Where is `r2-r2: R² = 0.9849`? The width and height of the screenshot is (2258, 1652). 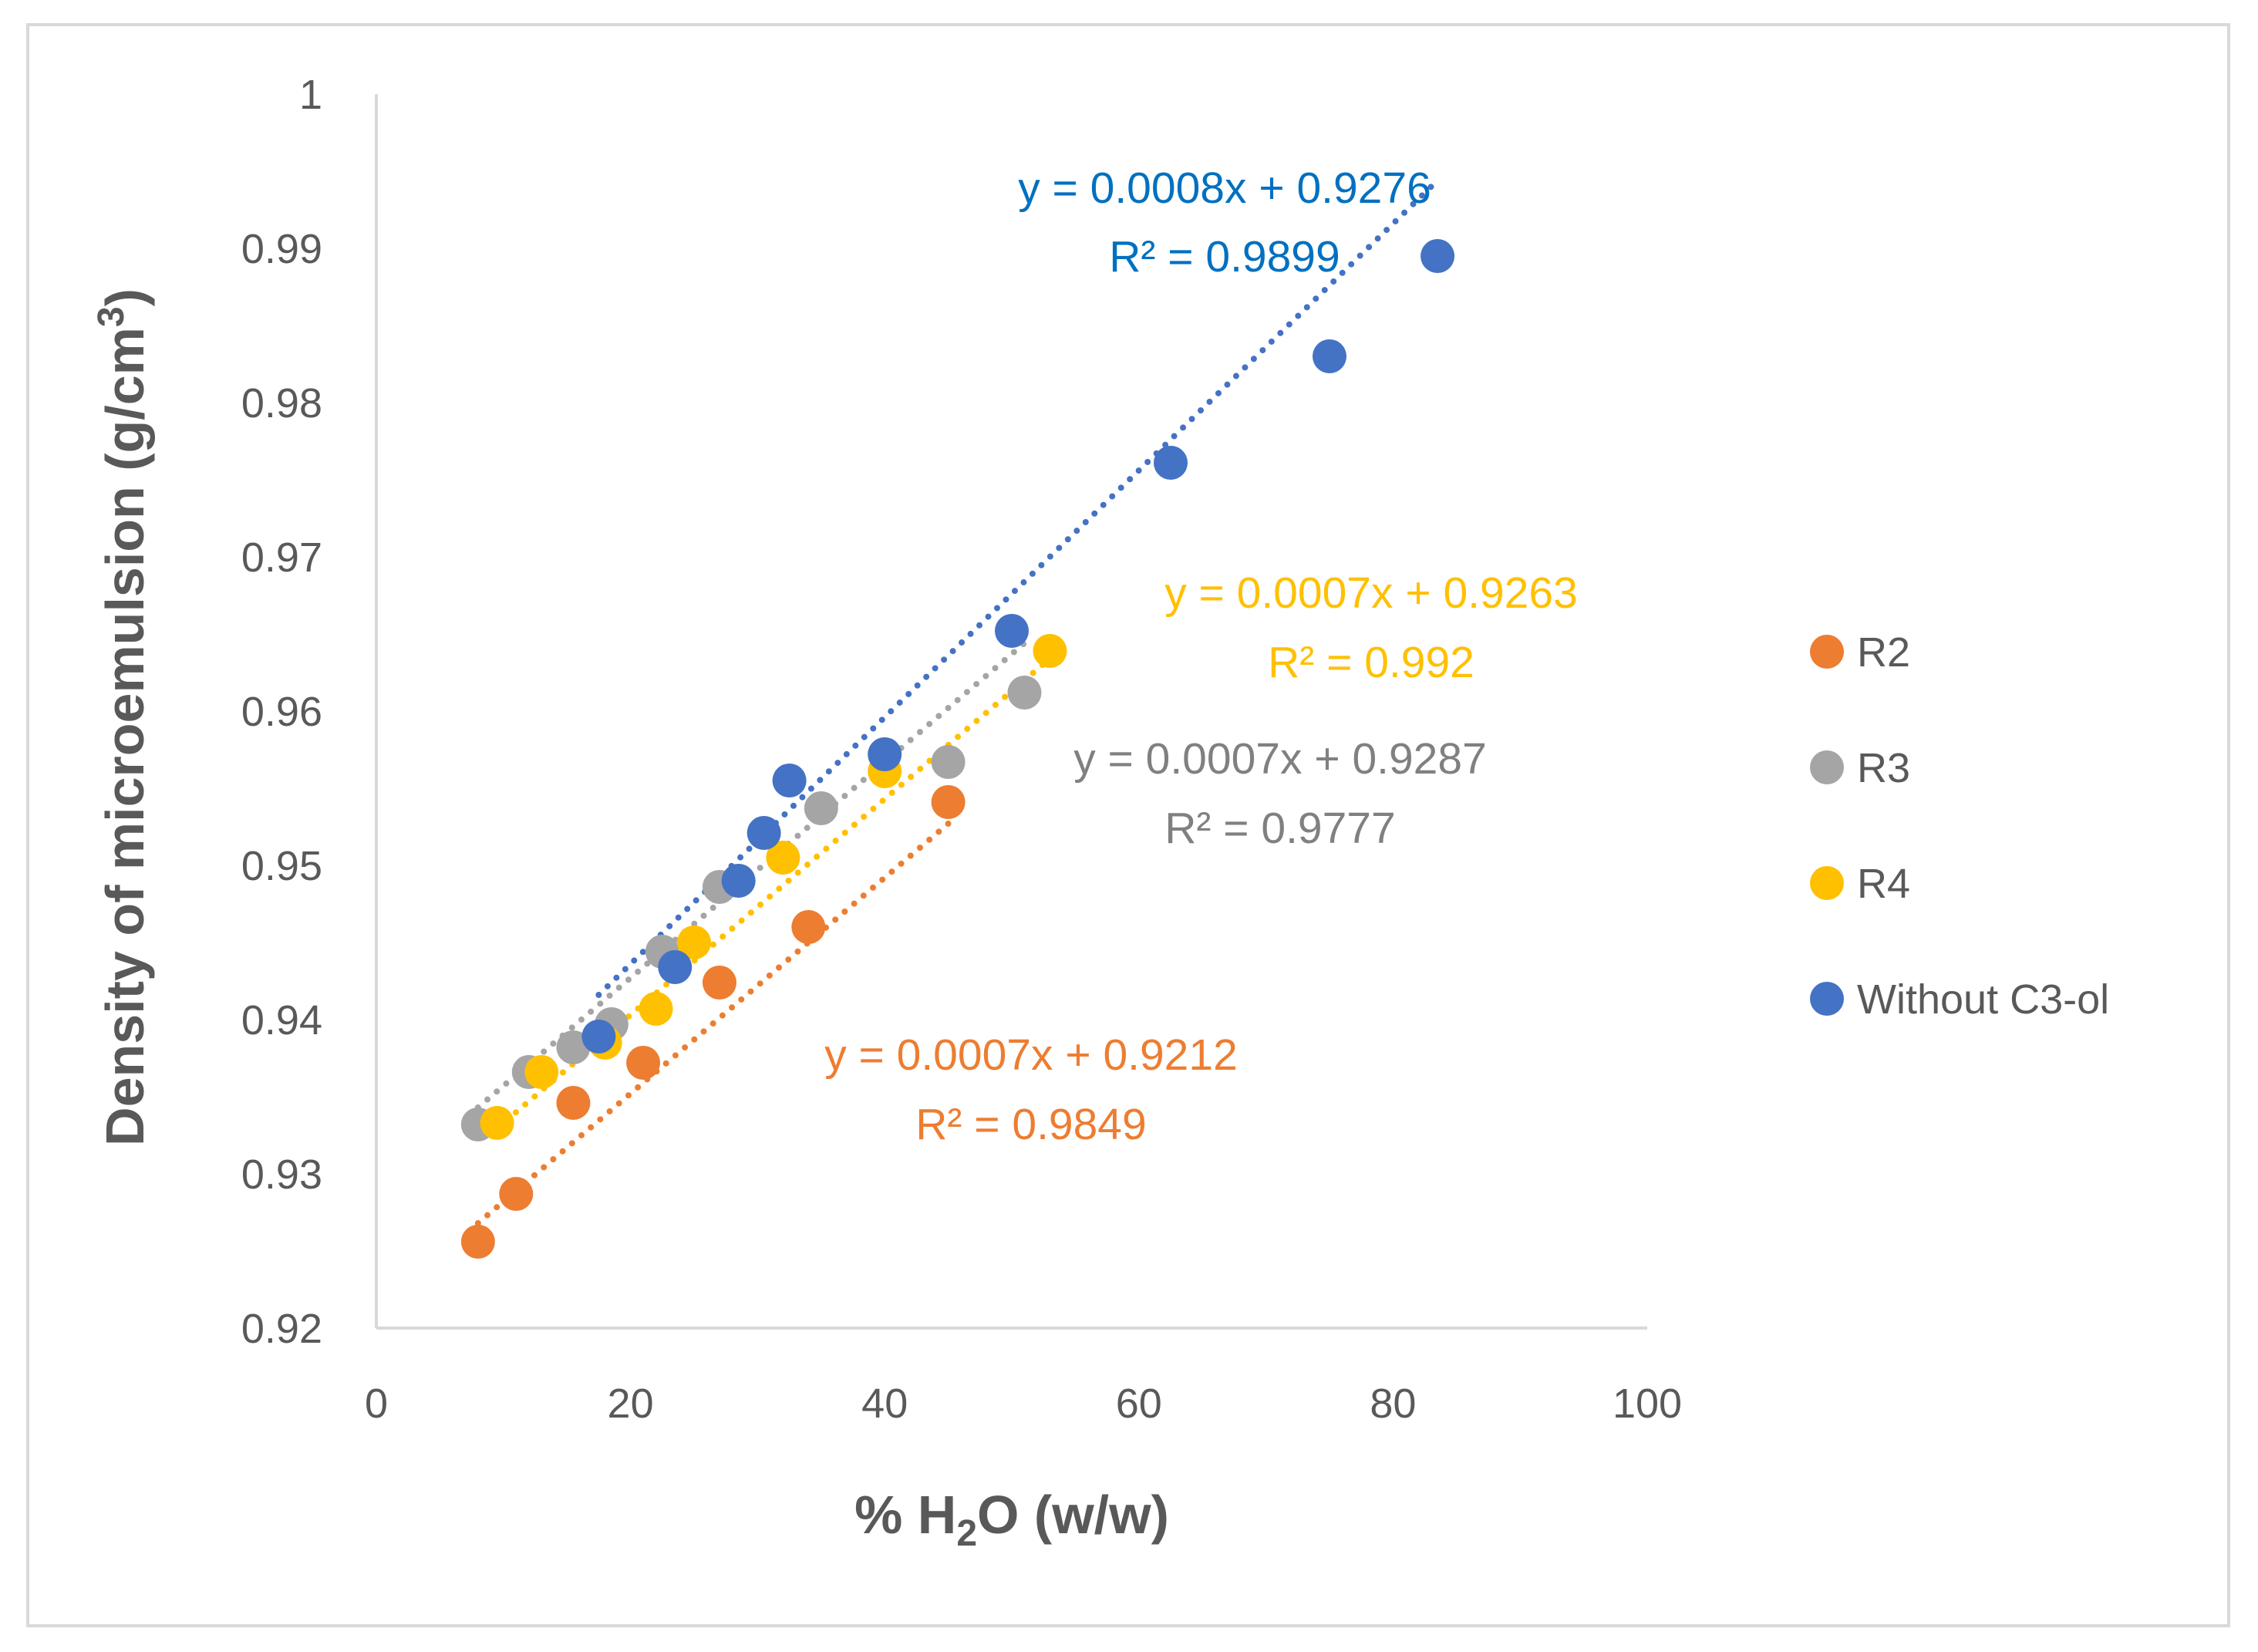 r2-r2: R² = 0.9849 is located at coordinates (1030, 1125).